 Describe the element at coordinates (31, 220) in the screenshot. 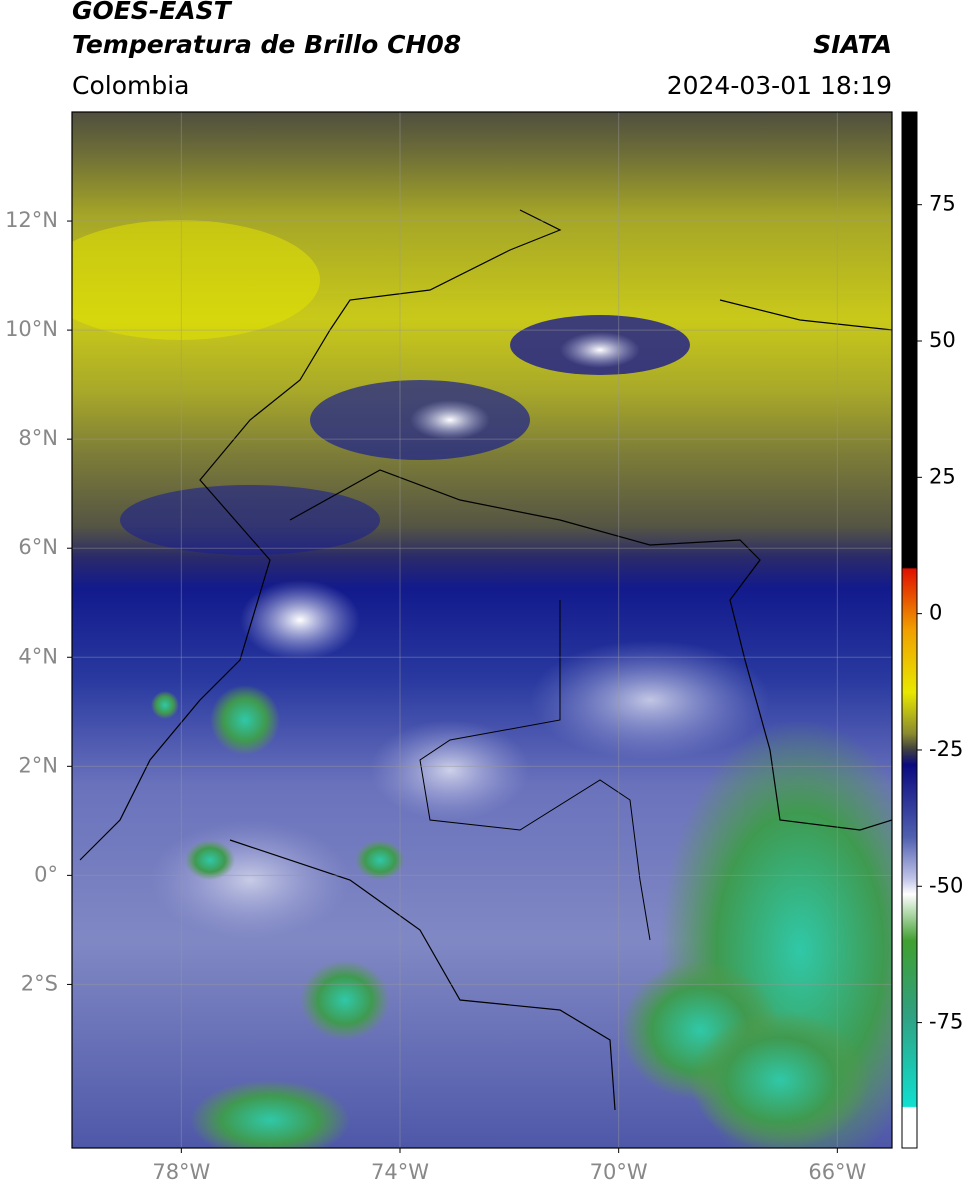

I see `lat-label: 12°N` at that location.